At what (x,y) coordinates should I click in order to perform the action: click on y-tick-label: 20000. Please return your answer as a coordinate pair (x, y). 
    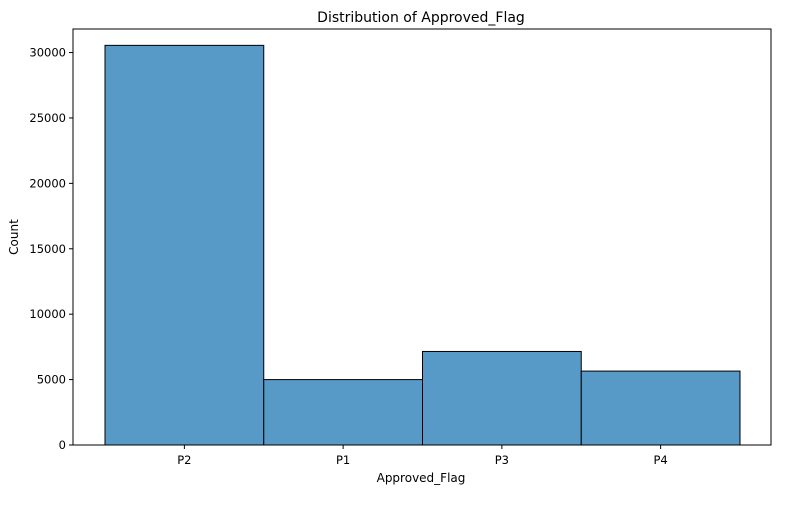
    Looking at the image, I should click on (47, 183).